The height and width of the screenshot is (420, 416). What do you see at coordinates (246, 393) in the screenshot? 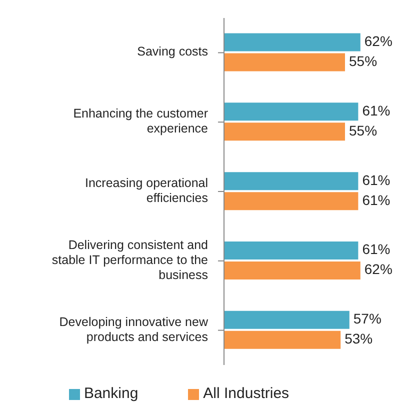
I see `legend-label: All Industries` at bounding box center [246, 393].